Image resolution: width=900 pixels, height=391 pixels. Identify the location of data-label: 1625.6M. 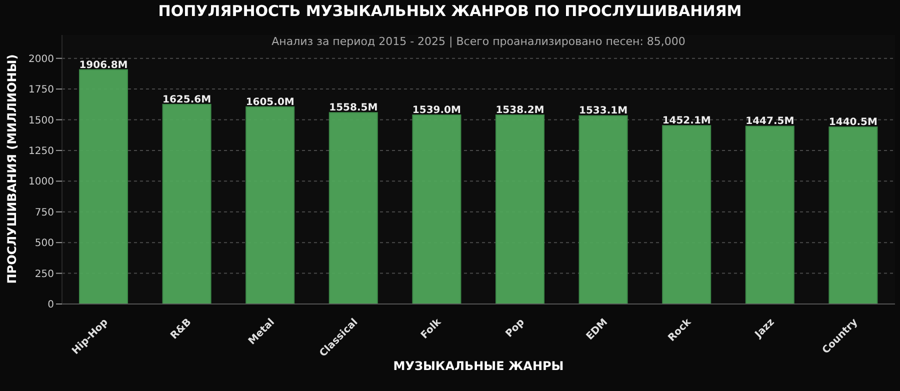
(187, 100).